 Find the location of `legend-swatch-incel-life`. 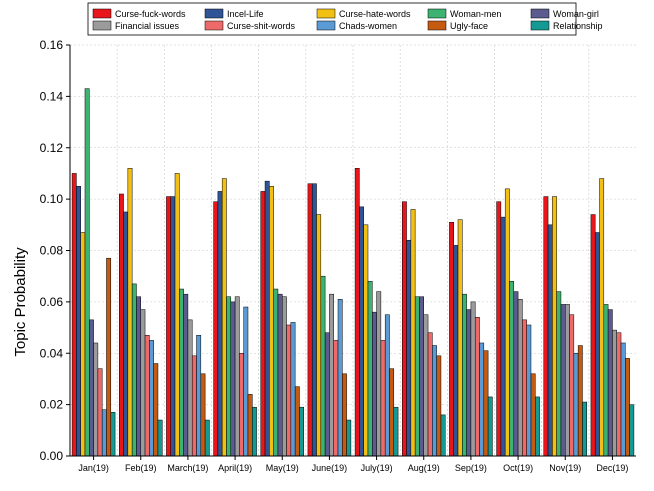

legend-swatch-incel-life is located at coordinates (214, 13).